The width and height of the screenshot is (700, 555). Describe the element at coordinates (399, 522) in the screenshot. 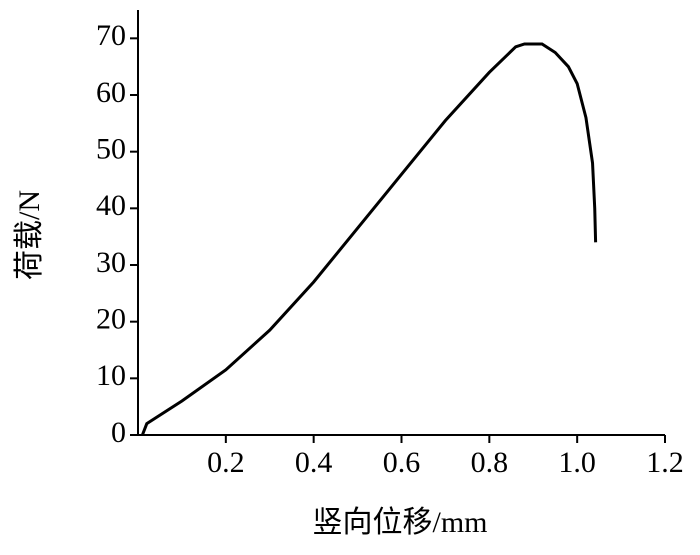

I see `x-axis-label: 竖向位移/mm` at that location.